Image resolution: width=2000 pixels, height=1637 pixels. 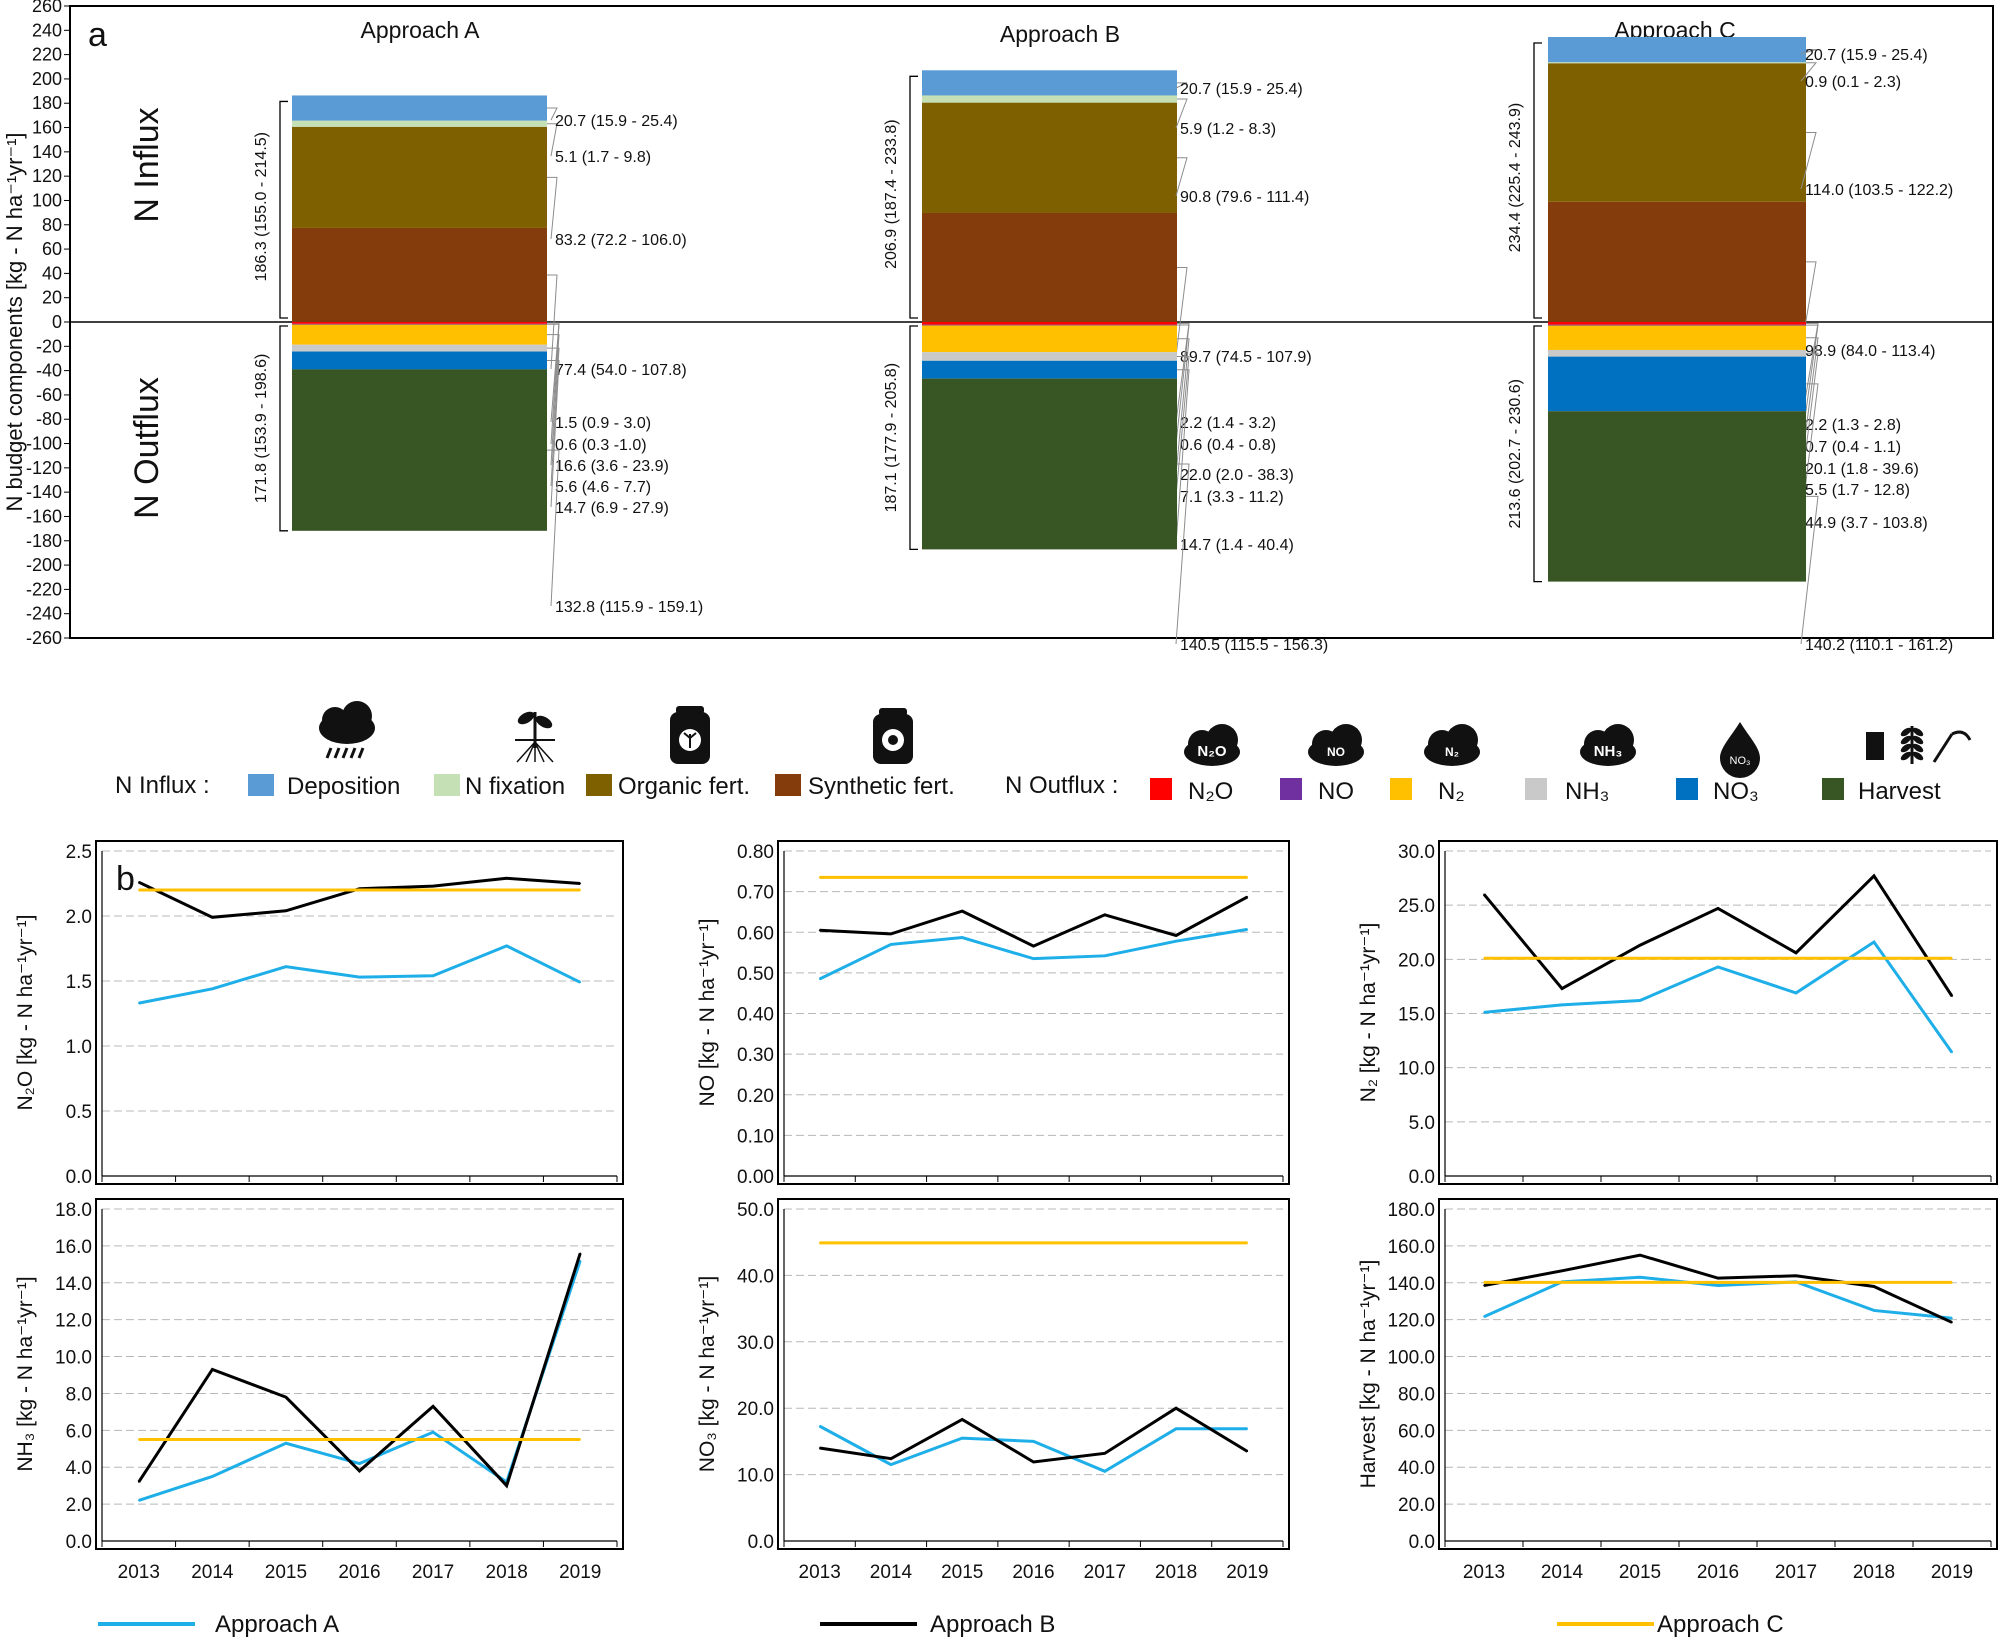 I want to click on y-tick-label: 50.0, so click(x=755, y=1210).